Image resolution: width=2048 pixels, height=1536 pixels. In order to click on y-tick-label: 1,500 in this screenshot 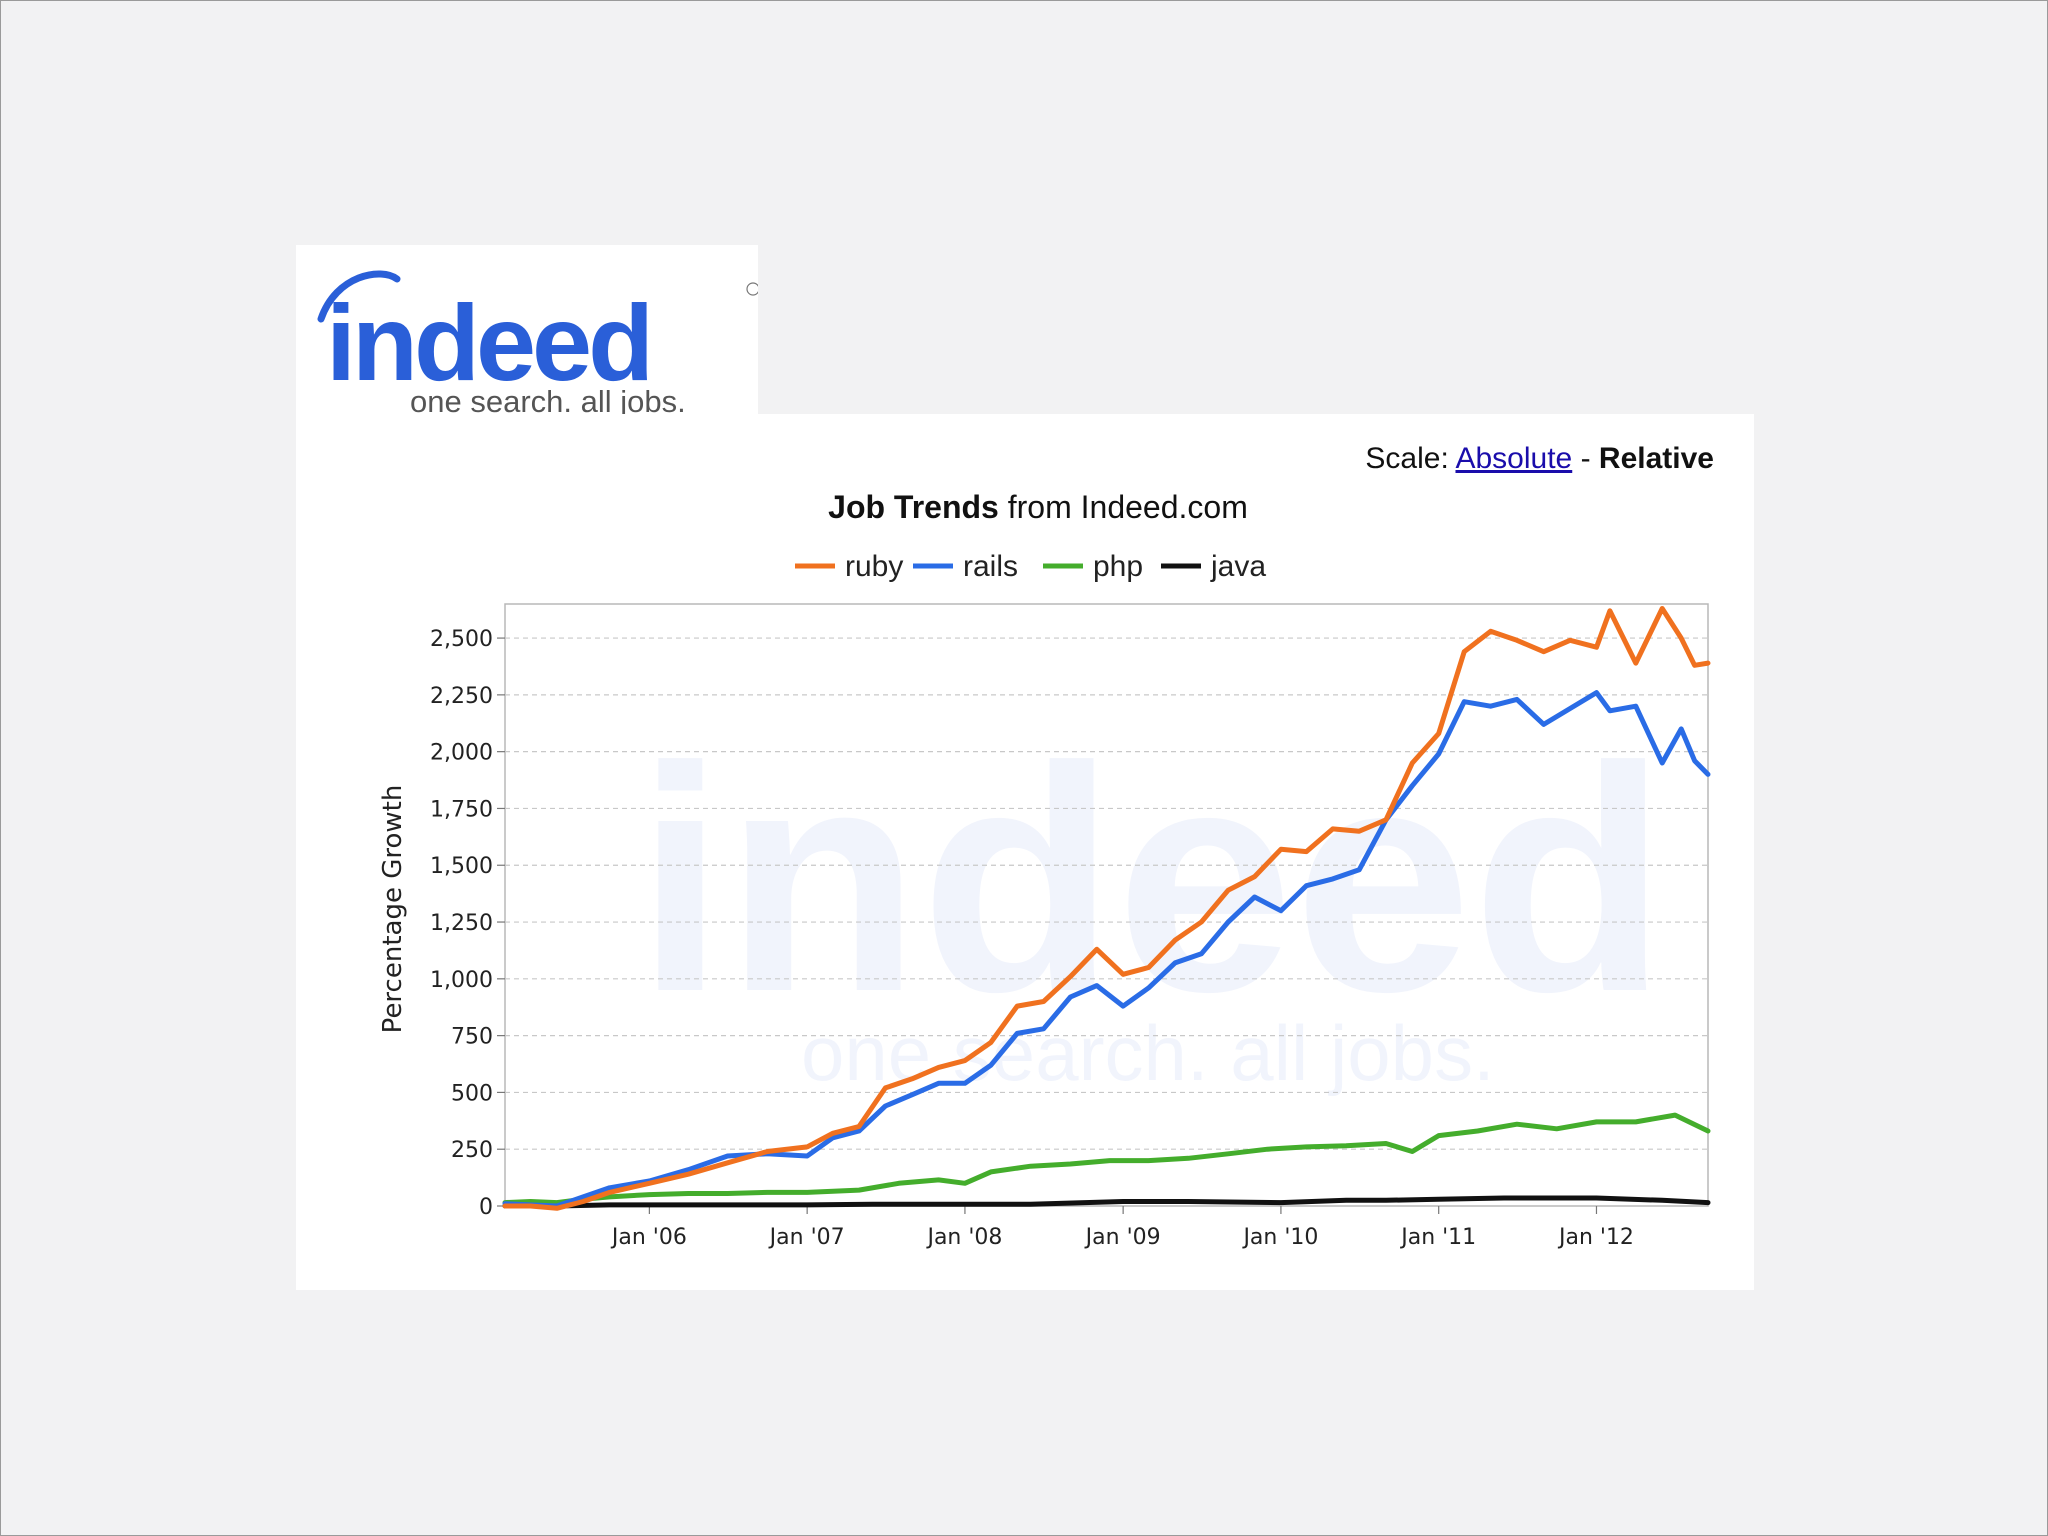, I will do `click(461, 866)`.